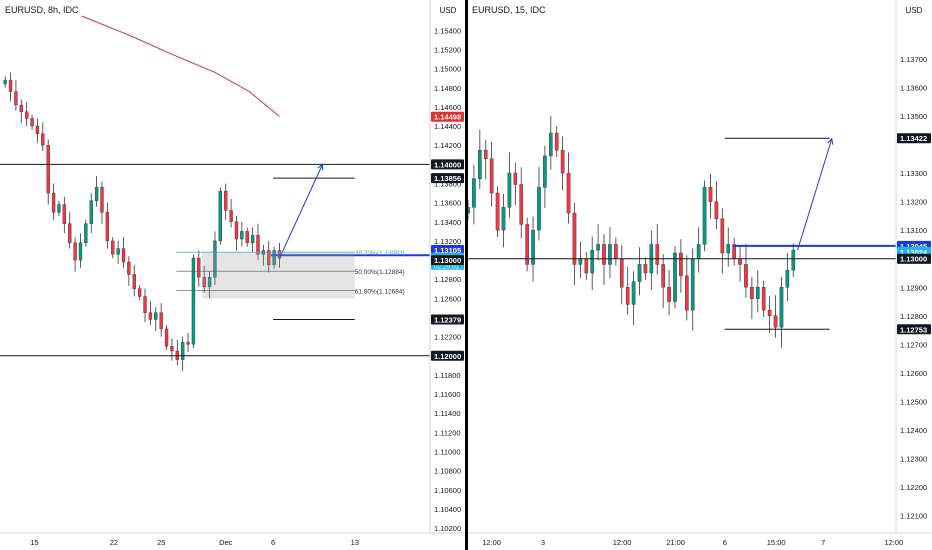  Describe the element at coordinates (42, 10) in the screenshot. I see `left-chart-title: EURUSD, 8h, IDC` at that location.